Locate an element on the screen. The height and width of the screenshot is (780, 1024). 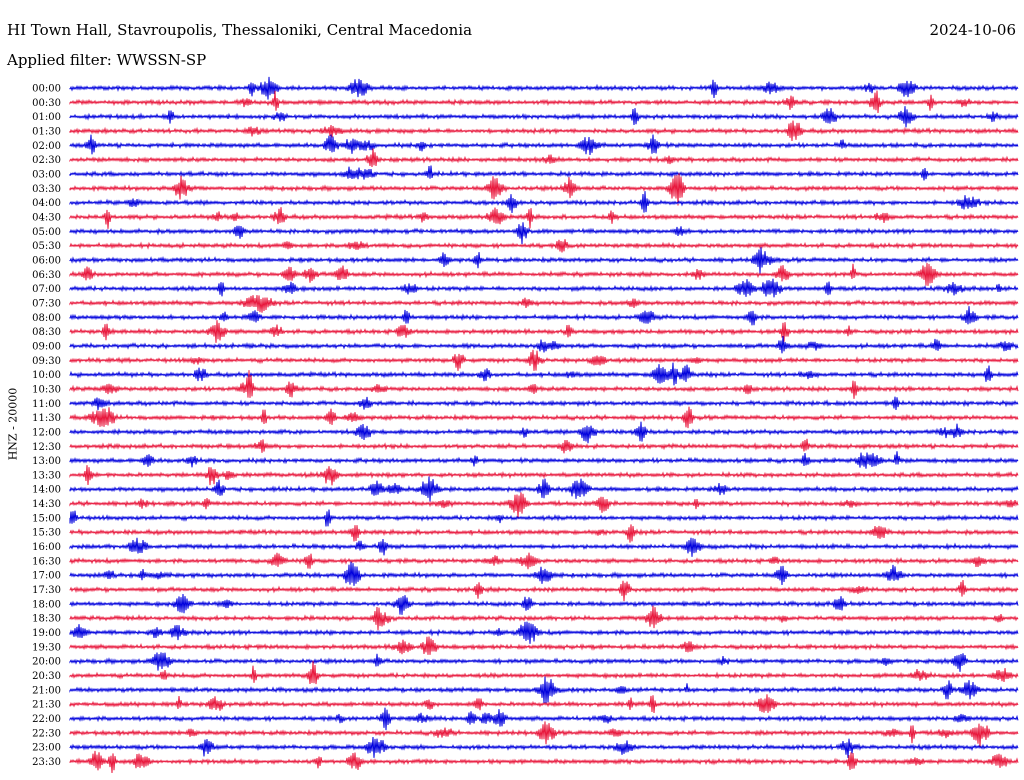
row-time-label: 20:00 is located at coordinates (46, 662).